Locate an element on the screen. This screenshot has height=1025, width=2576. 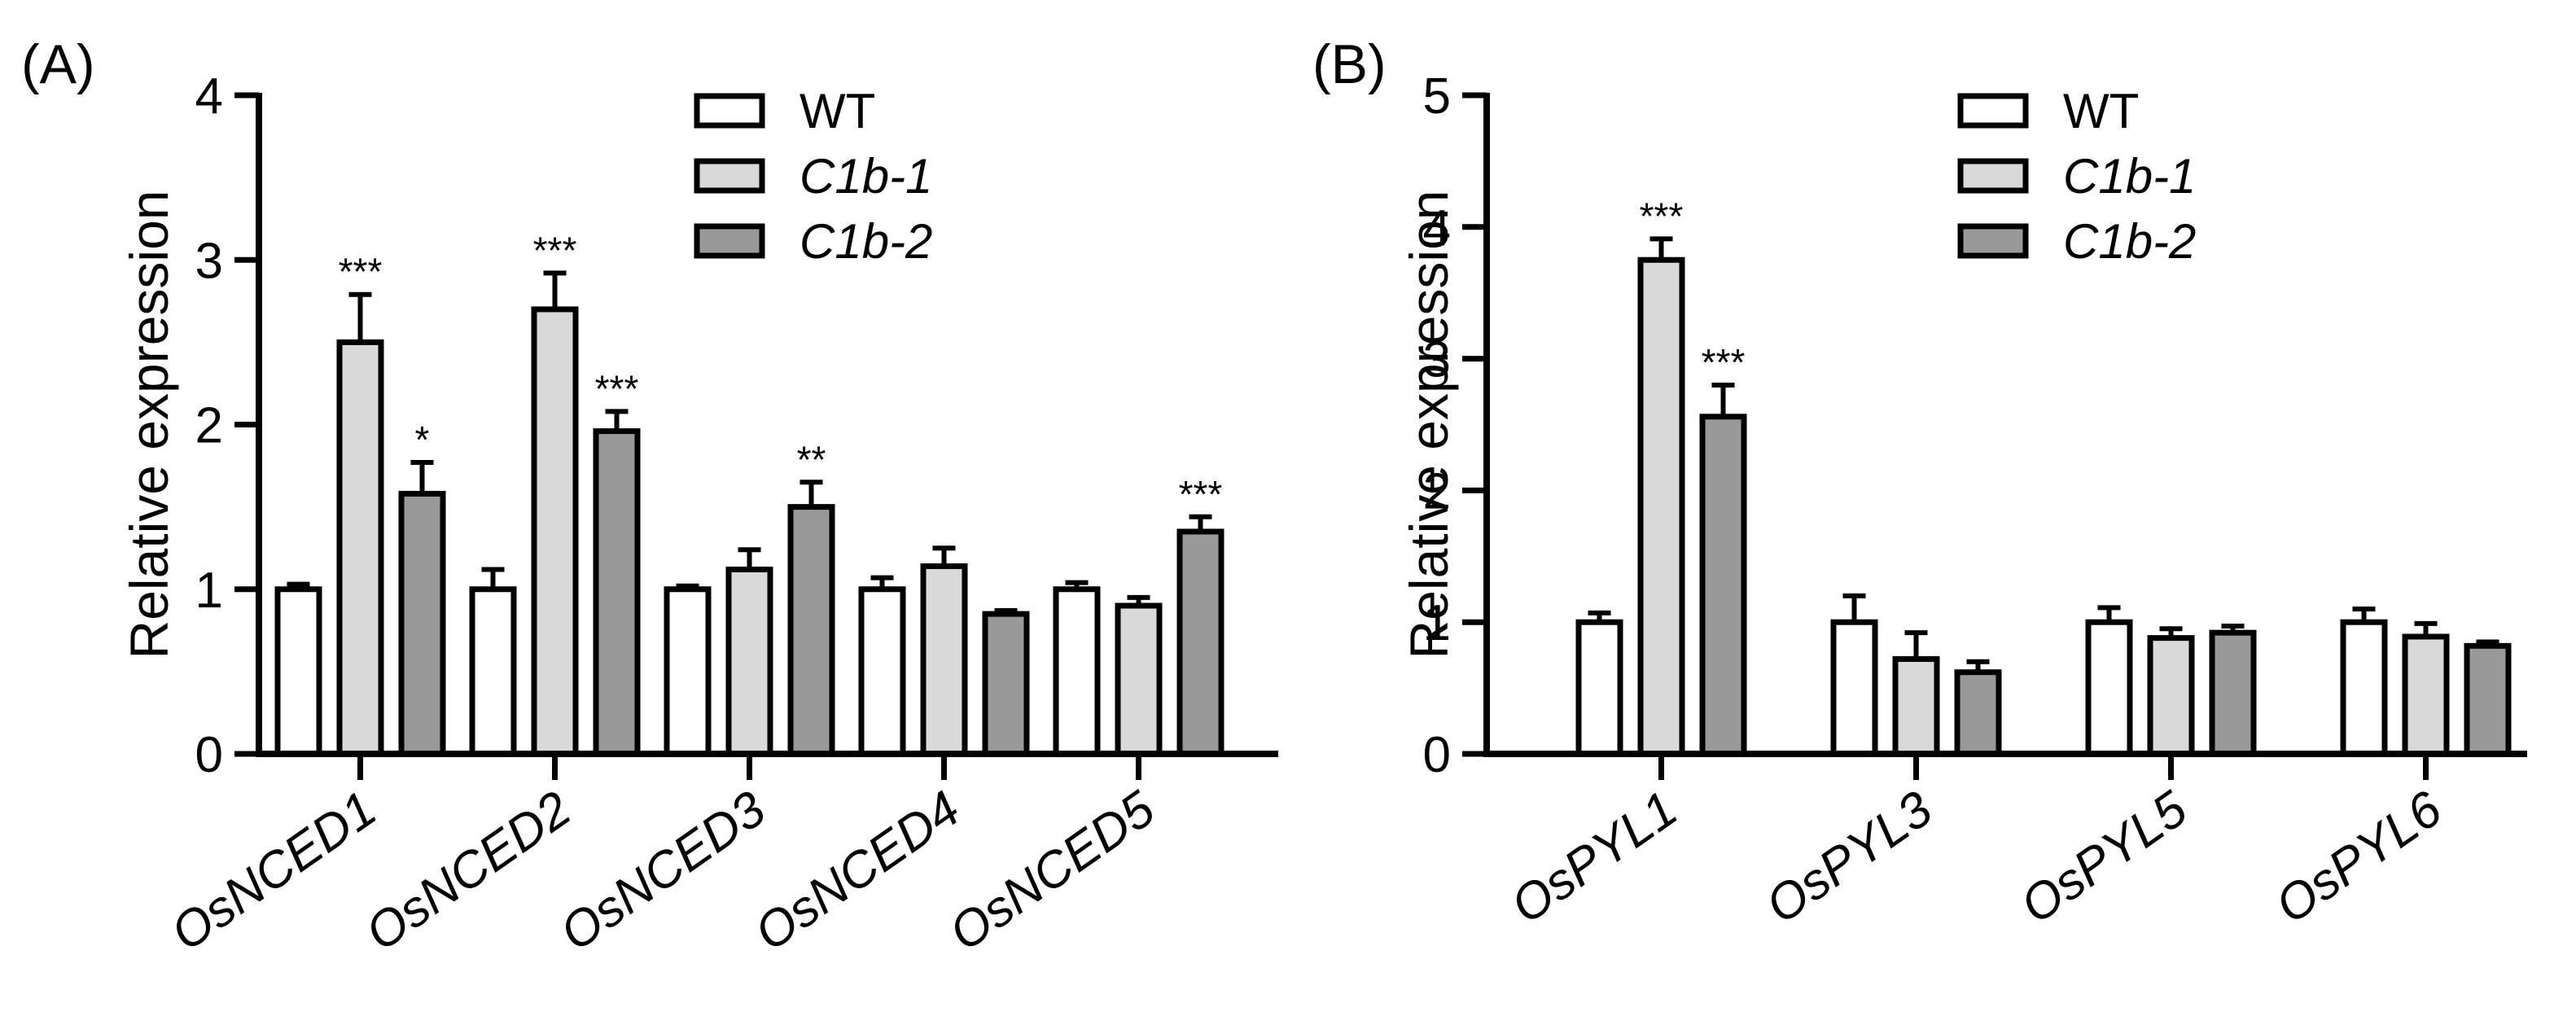
y-tick-label-a-0: 0 is located at coordinates (209, 755).